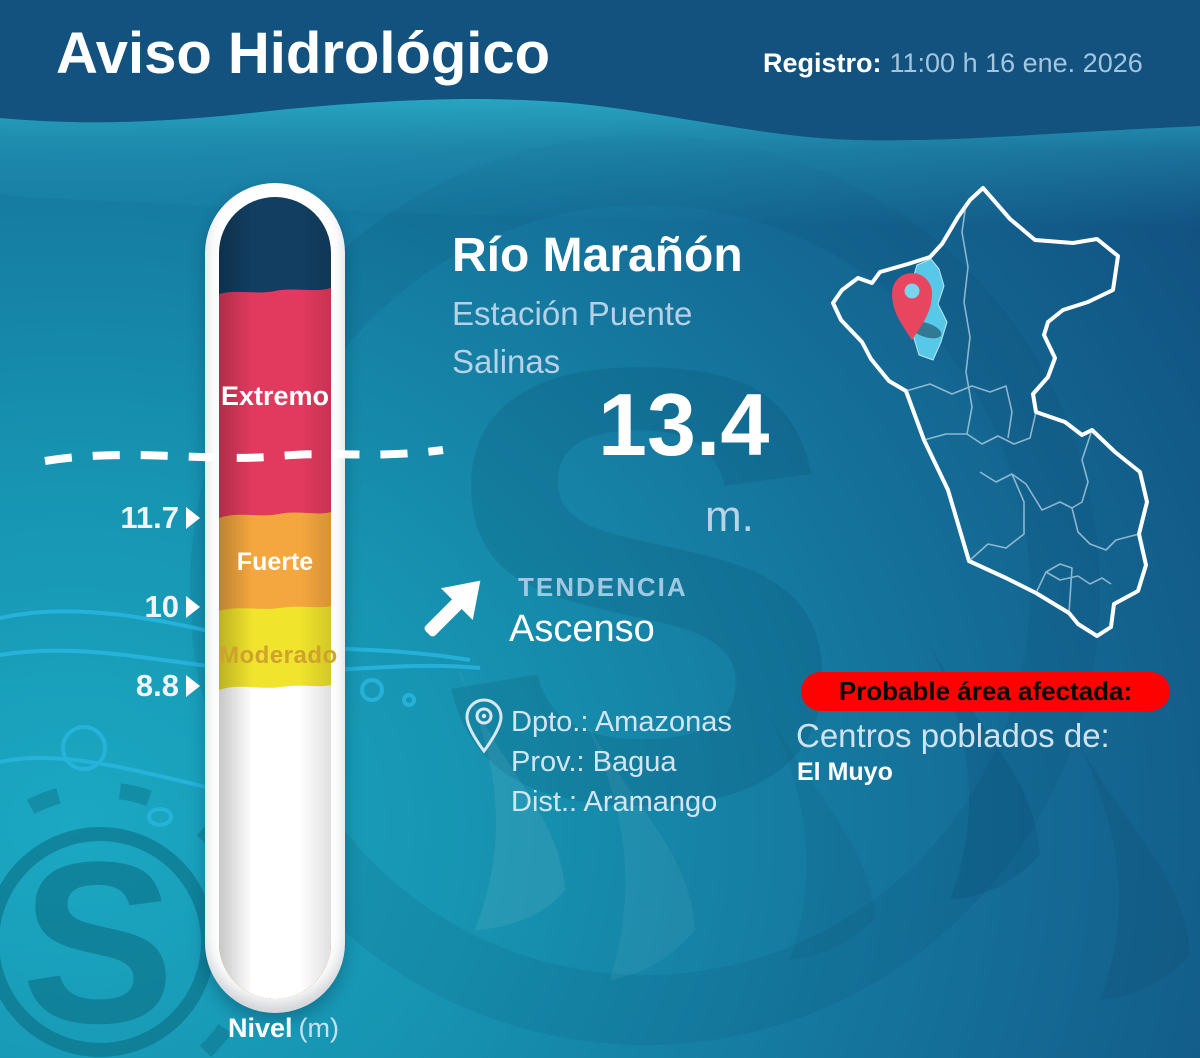 Image resolution: width=1200 pixels, height=1058 pixels. Describe the element at coordinates (303, 53) in the screenshot. I see `page-title: Aviso Hidrológico` at that location.